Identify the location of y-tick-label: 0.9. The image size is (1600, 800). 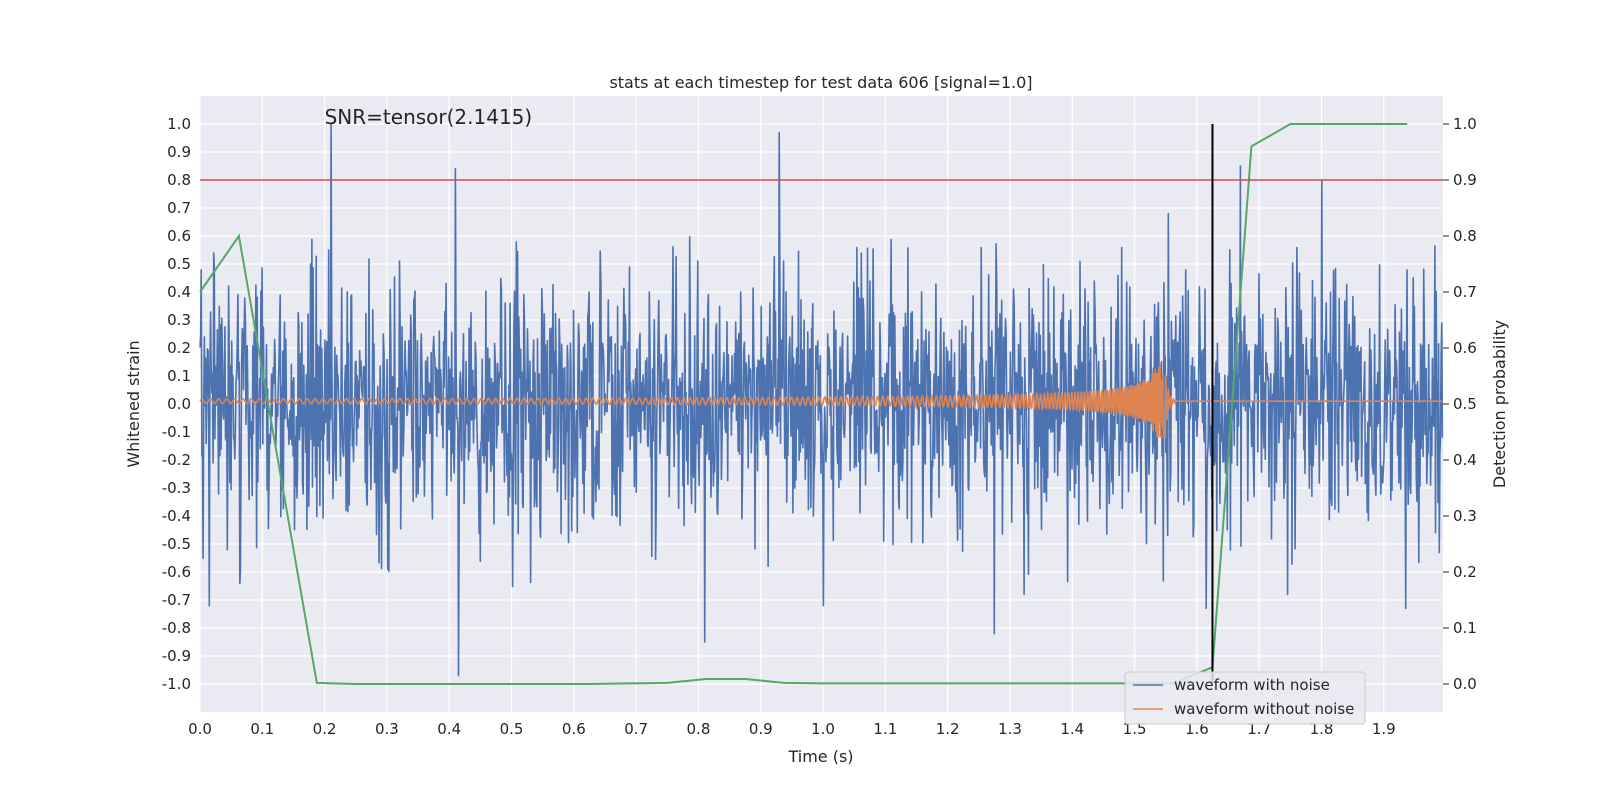
(179, 152).